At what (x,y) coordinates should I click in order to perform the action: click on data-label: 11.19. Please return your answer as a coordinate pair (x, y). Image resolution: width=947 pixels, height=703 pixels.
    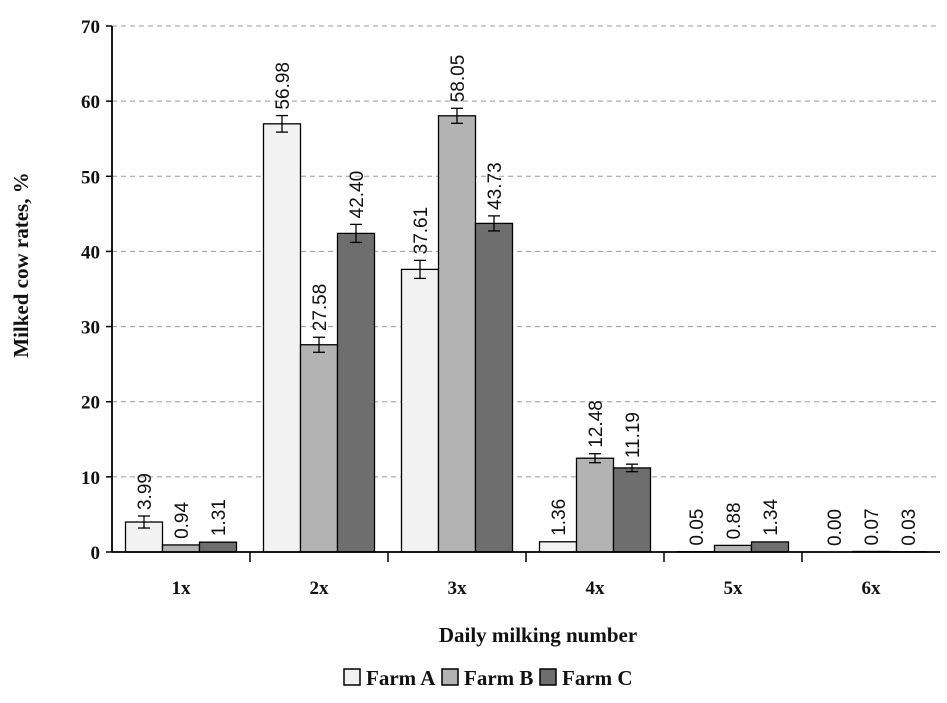
    Looking at the image, I should click on (633, 435).